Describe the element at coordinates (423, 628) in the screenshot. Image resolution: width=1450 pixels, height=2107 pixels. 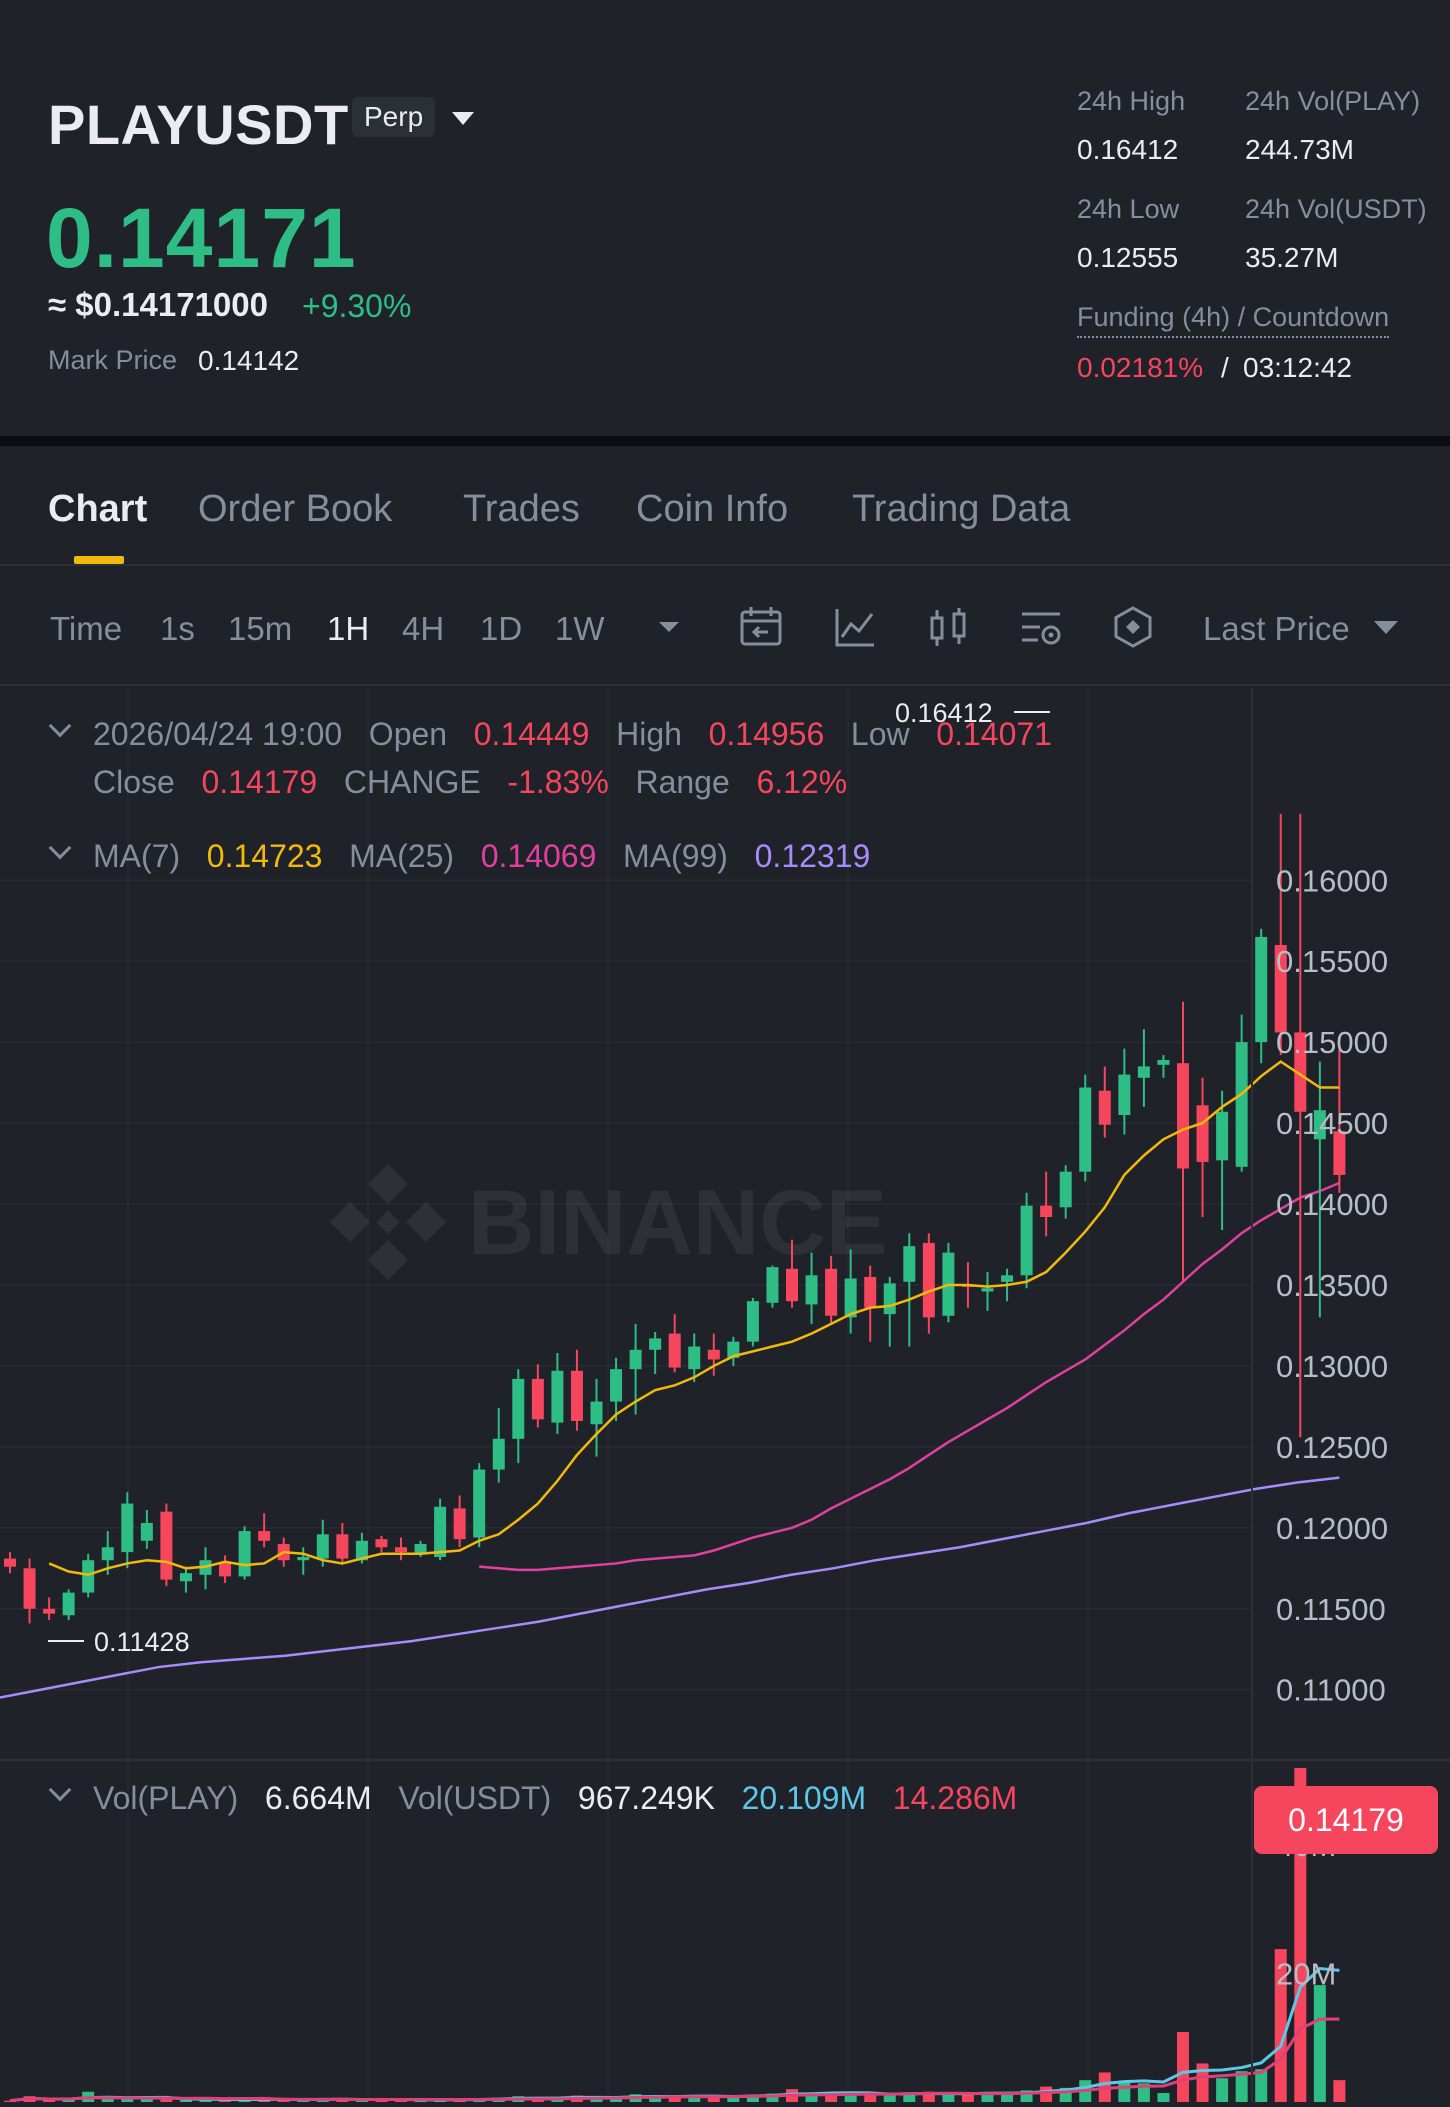
I see `timeframe-4h: 4H` at that location.